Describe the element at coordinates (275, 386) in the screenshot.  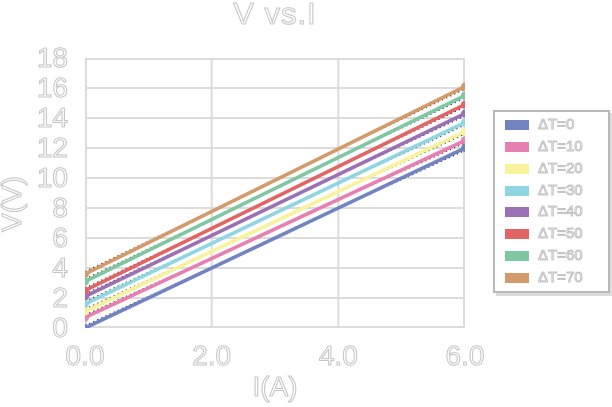
I see `x-axis-label: I(A)` at that location.